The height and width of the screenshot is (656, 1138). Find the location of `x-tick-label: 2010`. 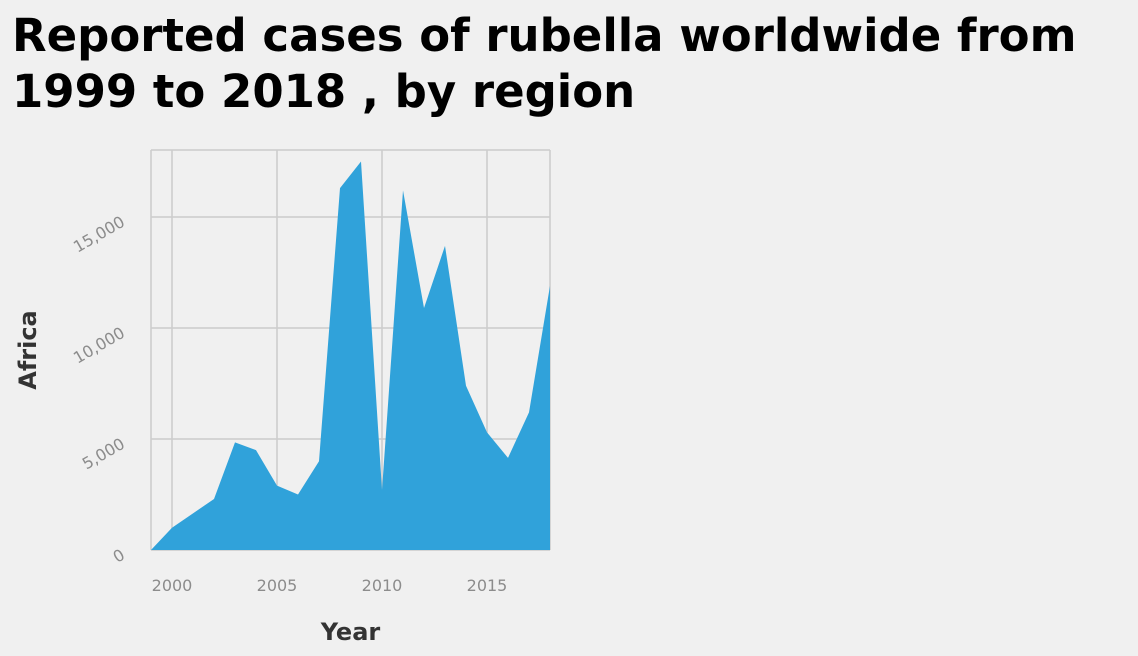

x-tick-label: 2010 is located at coordinates (382, 585).